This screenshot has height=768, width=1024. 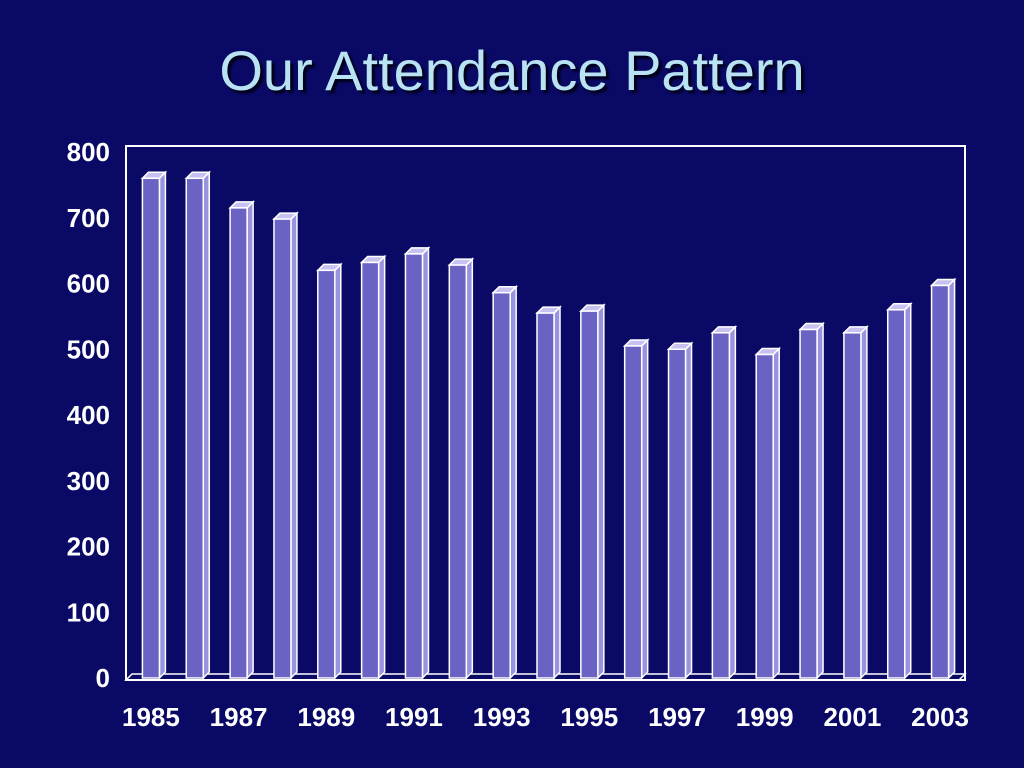 I want to click on bar-1991, so click(x=417, y=463).